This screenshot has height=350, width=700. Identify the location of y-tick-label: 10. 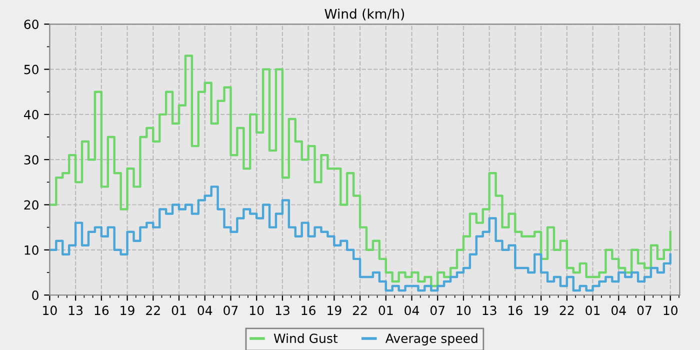
(31, 250).